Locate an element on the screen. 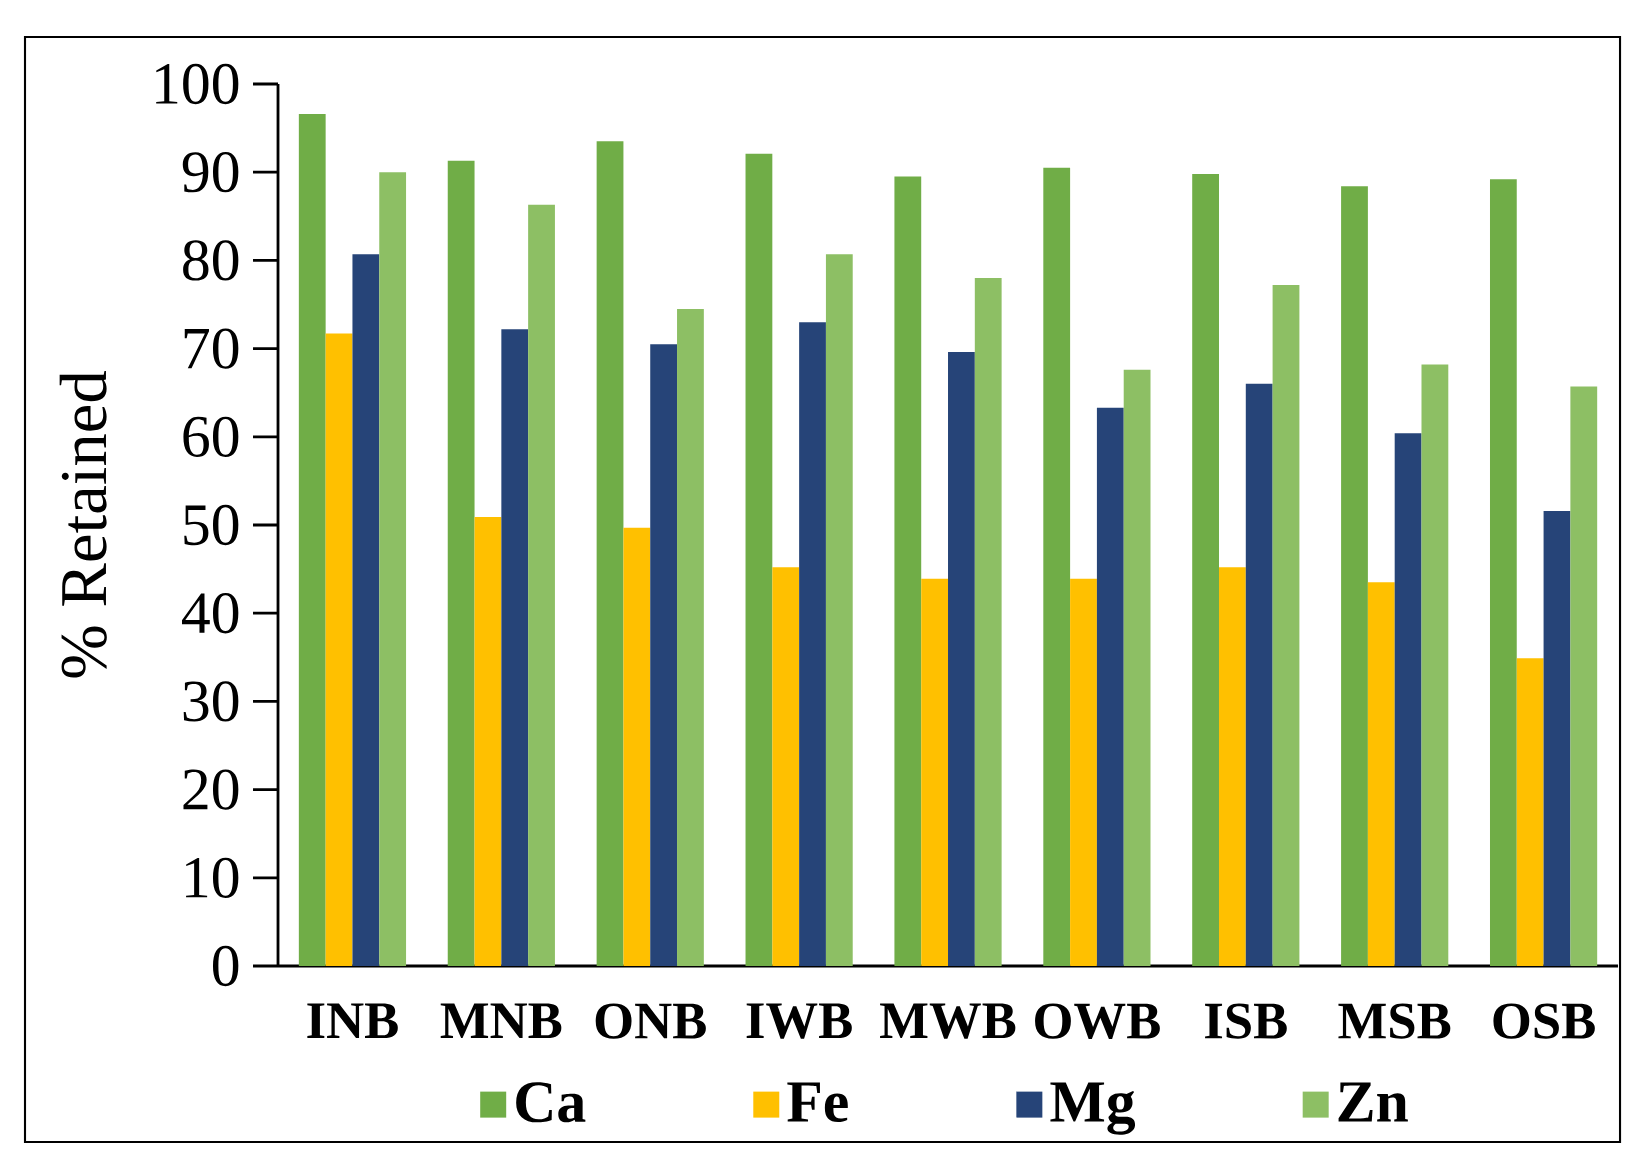 This screenshot has height=1152, width=1626. y-axis-title: % Retained is located at coordinates (83, 524).